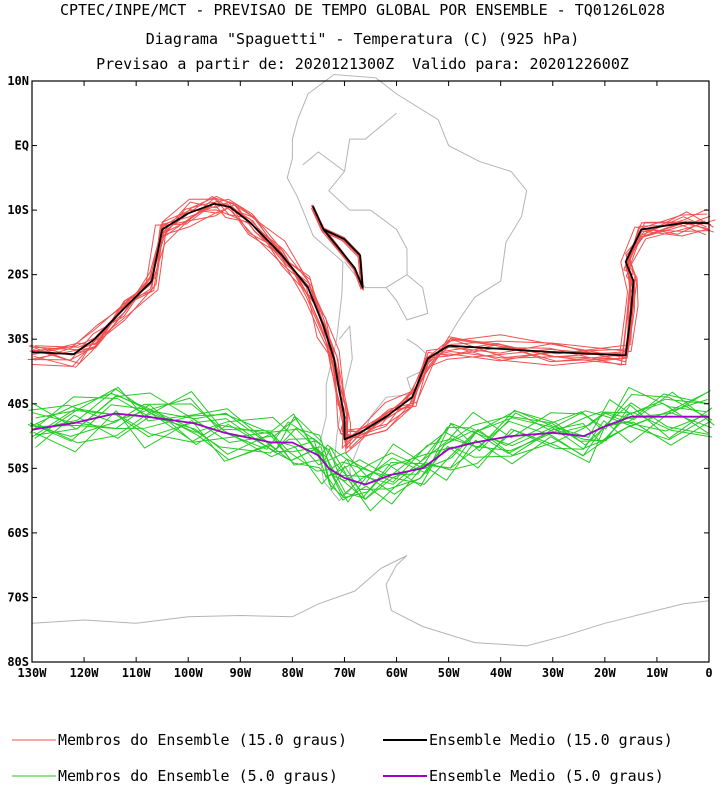  What do you see at coordinates (345, 673) in the screenshot?
I see `lon-label: 70W` at bounding box center [345, 673].